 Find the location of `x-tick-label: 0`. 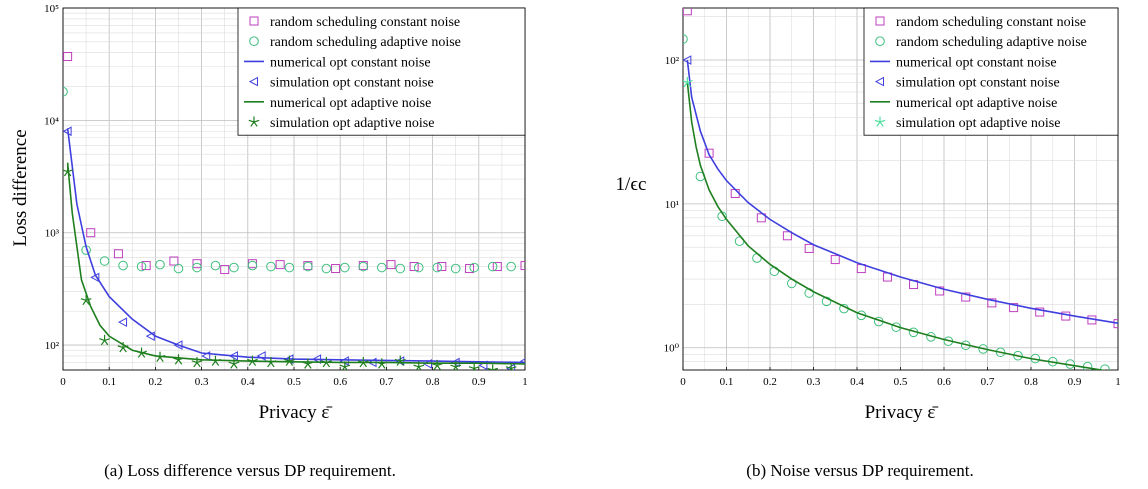

x-tick-label: 0 is located at coordinates (683, 382).